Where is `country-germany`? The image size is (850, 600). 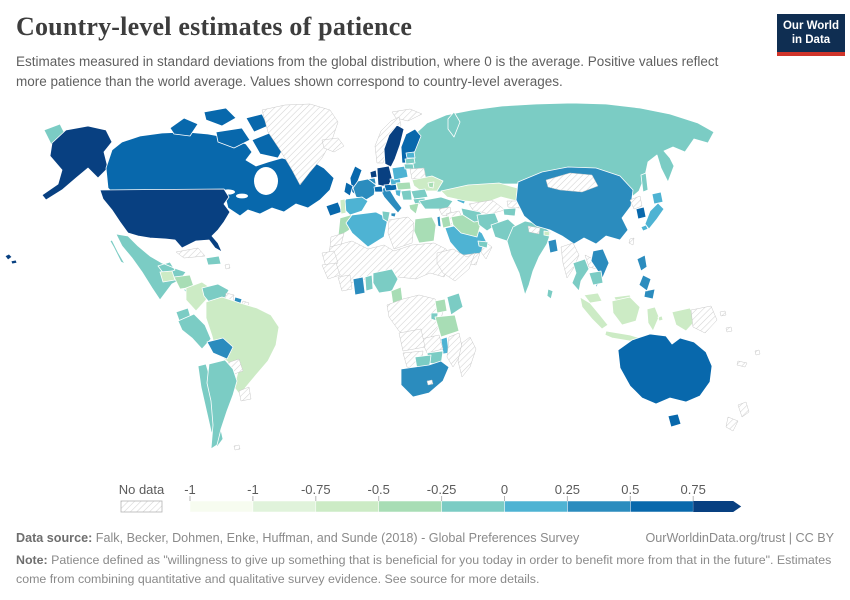 country-germany is located at coordinates (384, 176).